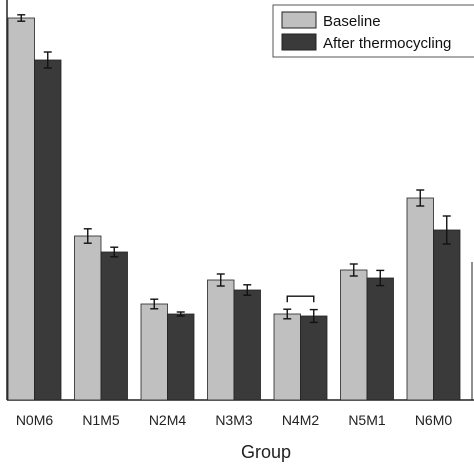  I want to click on x-tick-labels: N0M6N1M5N2M4N3M3N4M2N5M1N6M0R, so click(234, 420).